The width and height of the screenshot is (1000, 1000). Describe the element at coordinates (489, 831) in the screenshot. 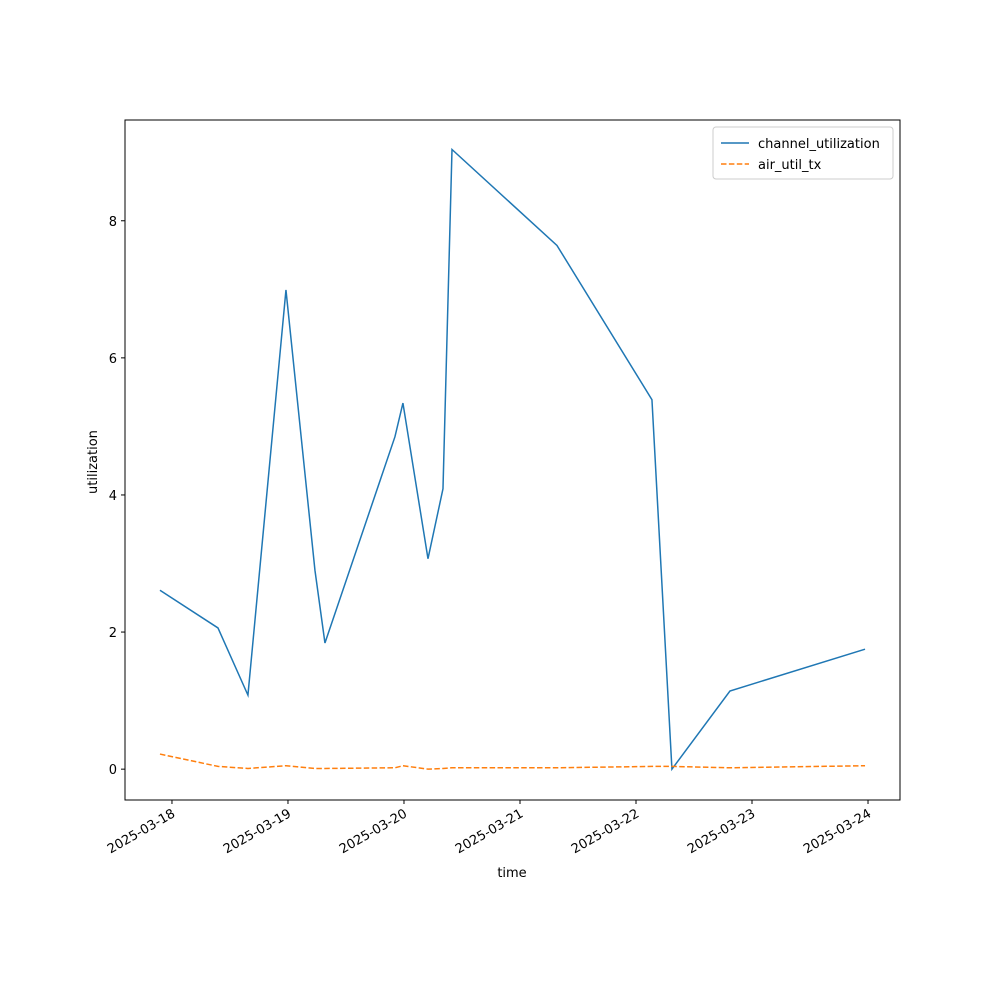

I see `x-tick-label: 2025-03-21` at that location.